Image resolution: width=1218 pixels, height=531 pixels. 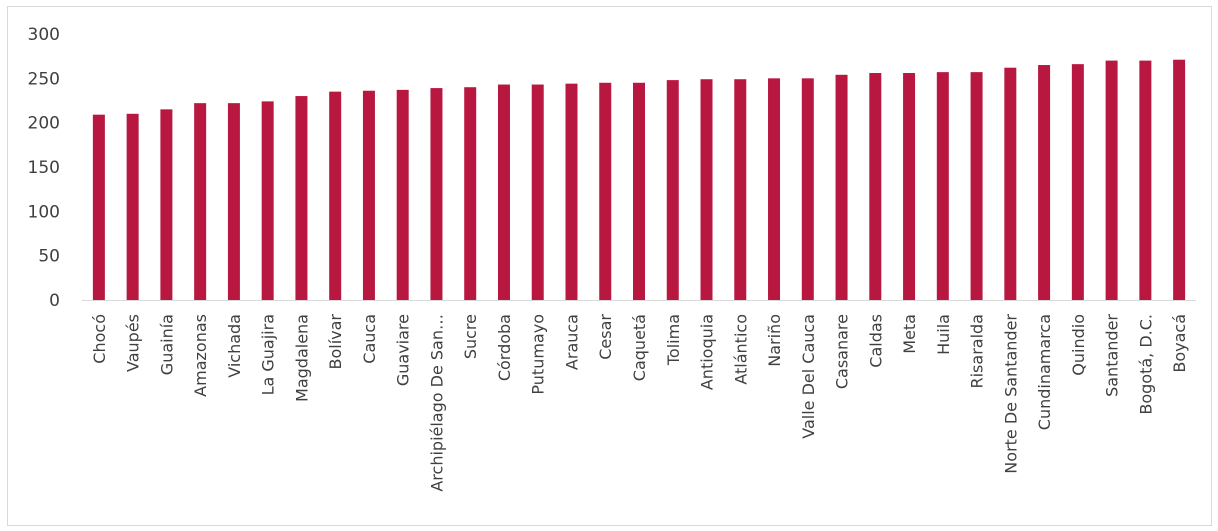 What do you see at coordinates (707, 352) in the screenshot?
I see `x-category-label: Antioquia` at bounding box center [707, 352].